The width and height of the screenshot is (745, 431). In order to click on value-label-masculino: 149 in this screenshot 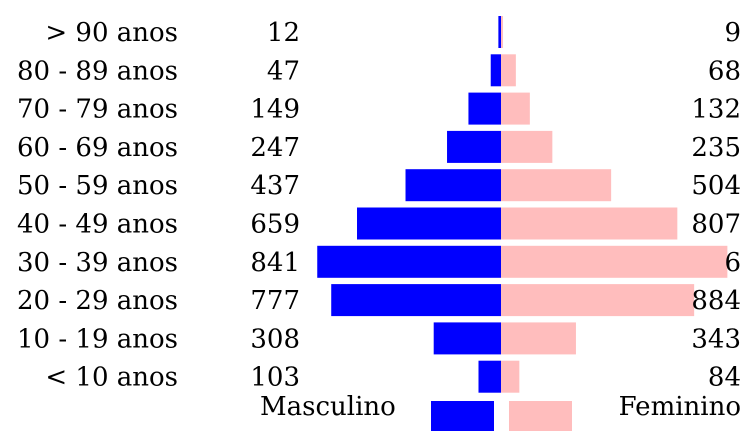, I will do `click(275, 110)`.